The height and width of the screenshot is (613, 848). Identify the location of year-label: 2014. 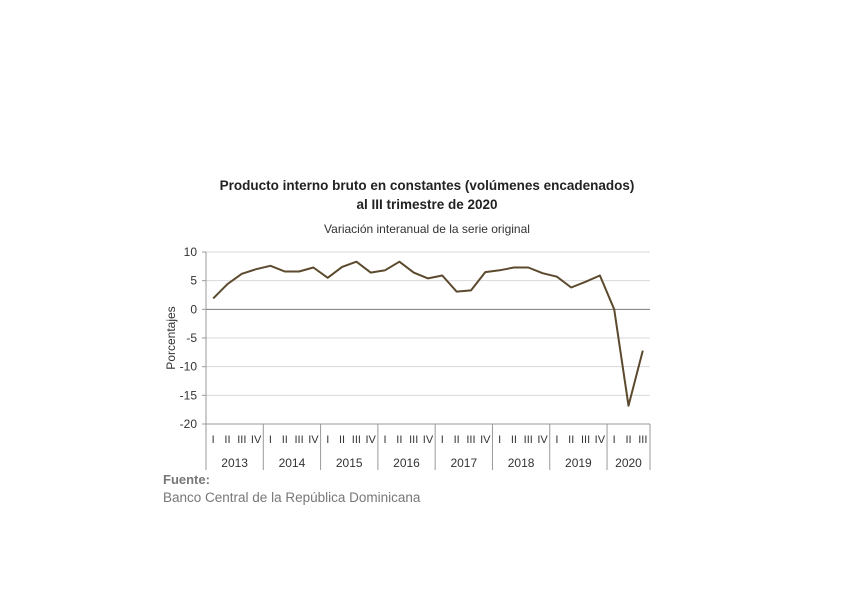
(292, 463).